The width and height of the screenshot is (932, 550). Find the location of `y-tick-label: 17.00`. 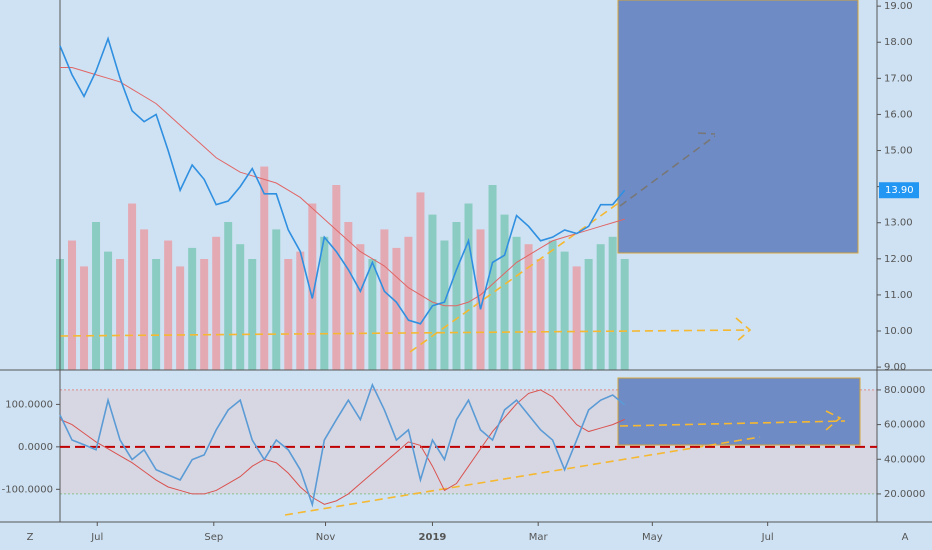

y-tick-label: 17.00 is located at coordinates (898, 78).